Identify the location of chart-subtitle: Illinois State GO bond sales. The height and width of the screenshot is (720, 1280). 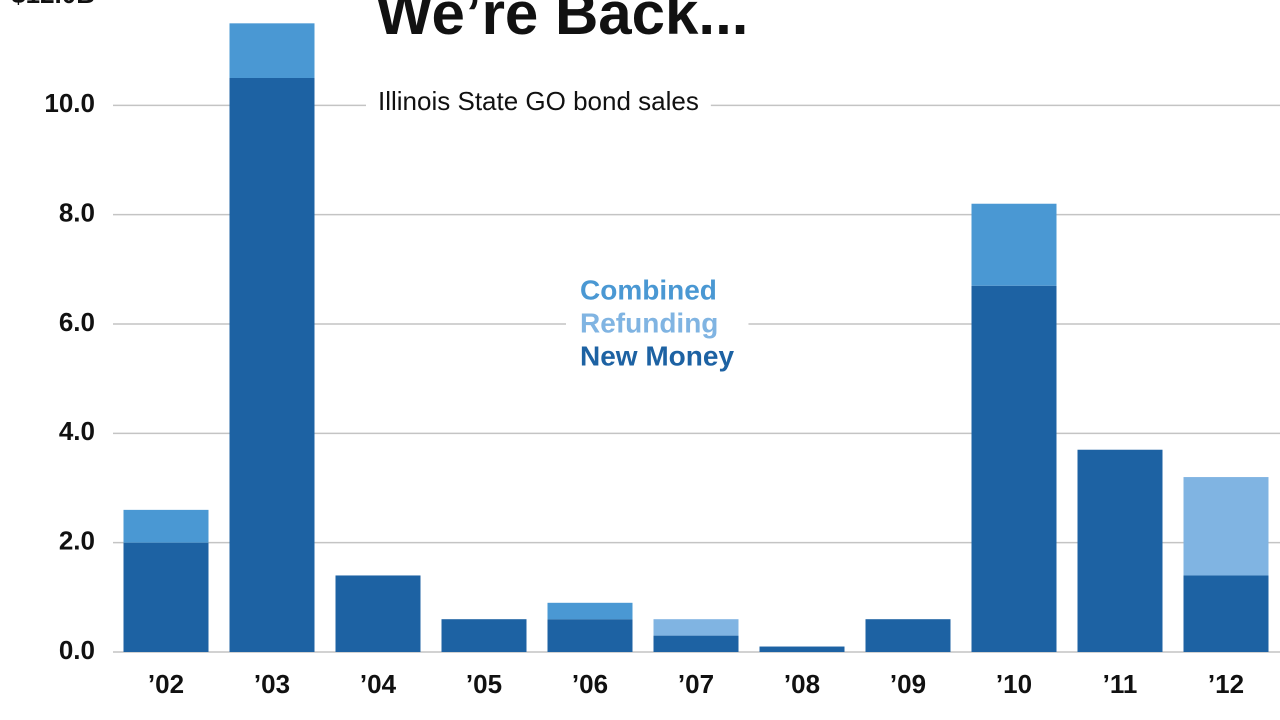
(538, 101).